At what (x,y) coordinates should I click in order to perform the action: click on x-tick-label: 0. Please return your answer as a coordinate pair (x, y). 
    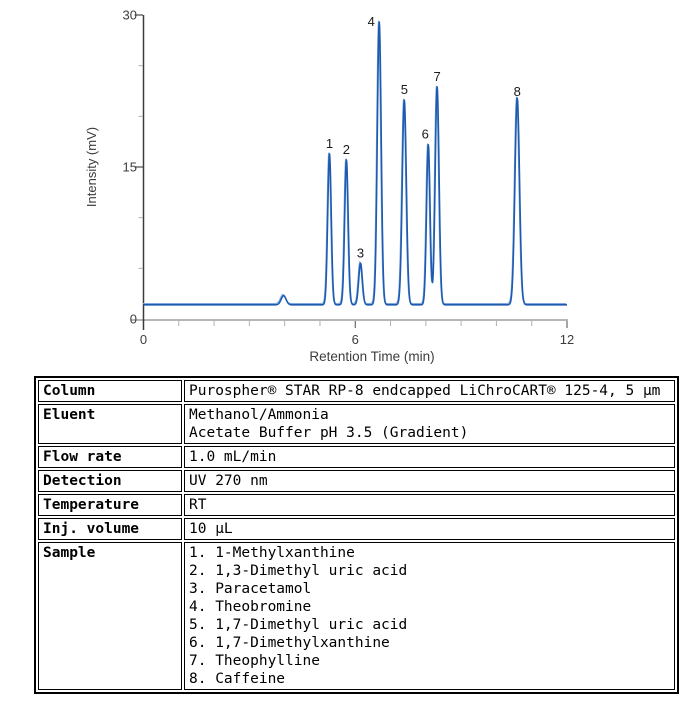
    Looking at the image, I should click on (143, 339).